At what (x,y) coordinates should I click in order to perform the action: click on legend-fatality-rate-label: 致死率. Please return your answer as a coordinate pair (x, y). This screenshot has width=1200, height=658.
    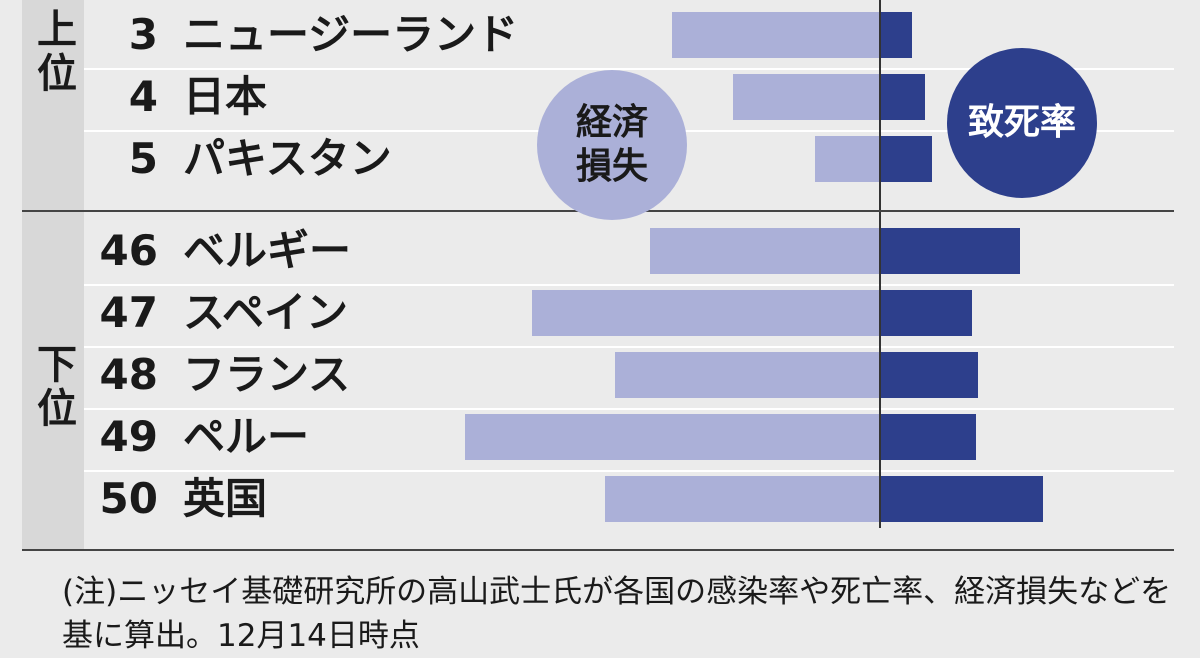
    Looking at the image, I should click on (1021, 122).